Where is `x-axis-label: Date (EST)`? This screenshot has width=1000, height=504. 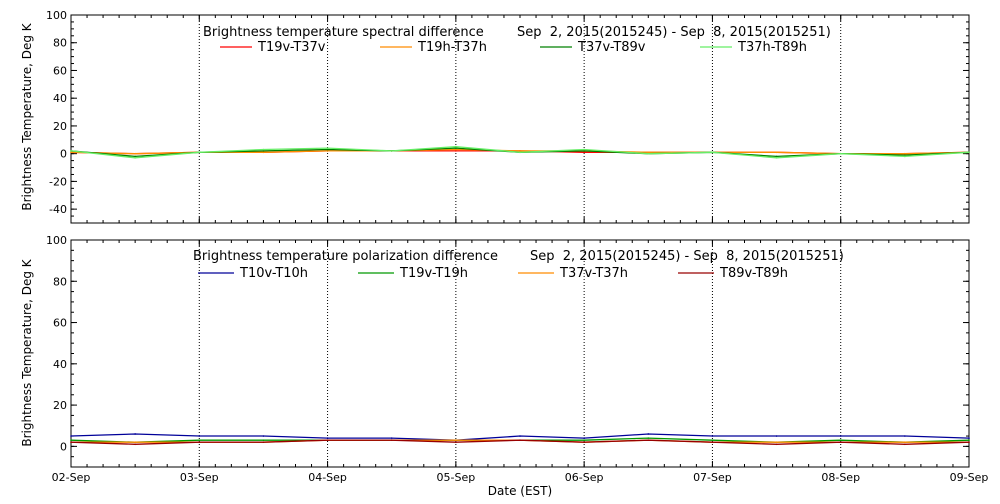
x-axis-label: Date (EST) is located at coordinates (520, 491).